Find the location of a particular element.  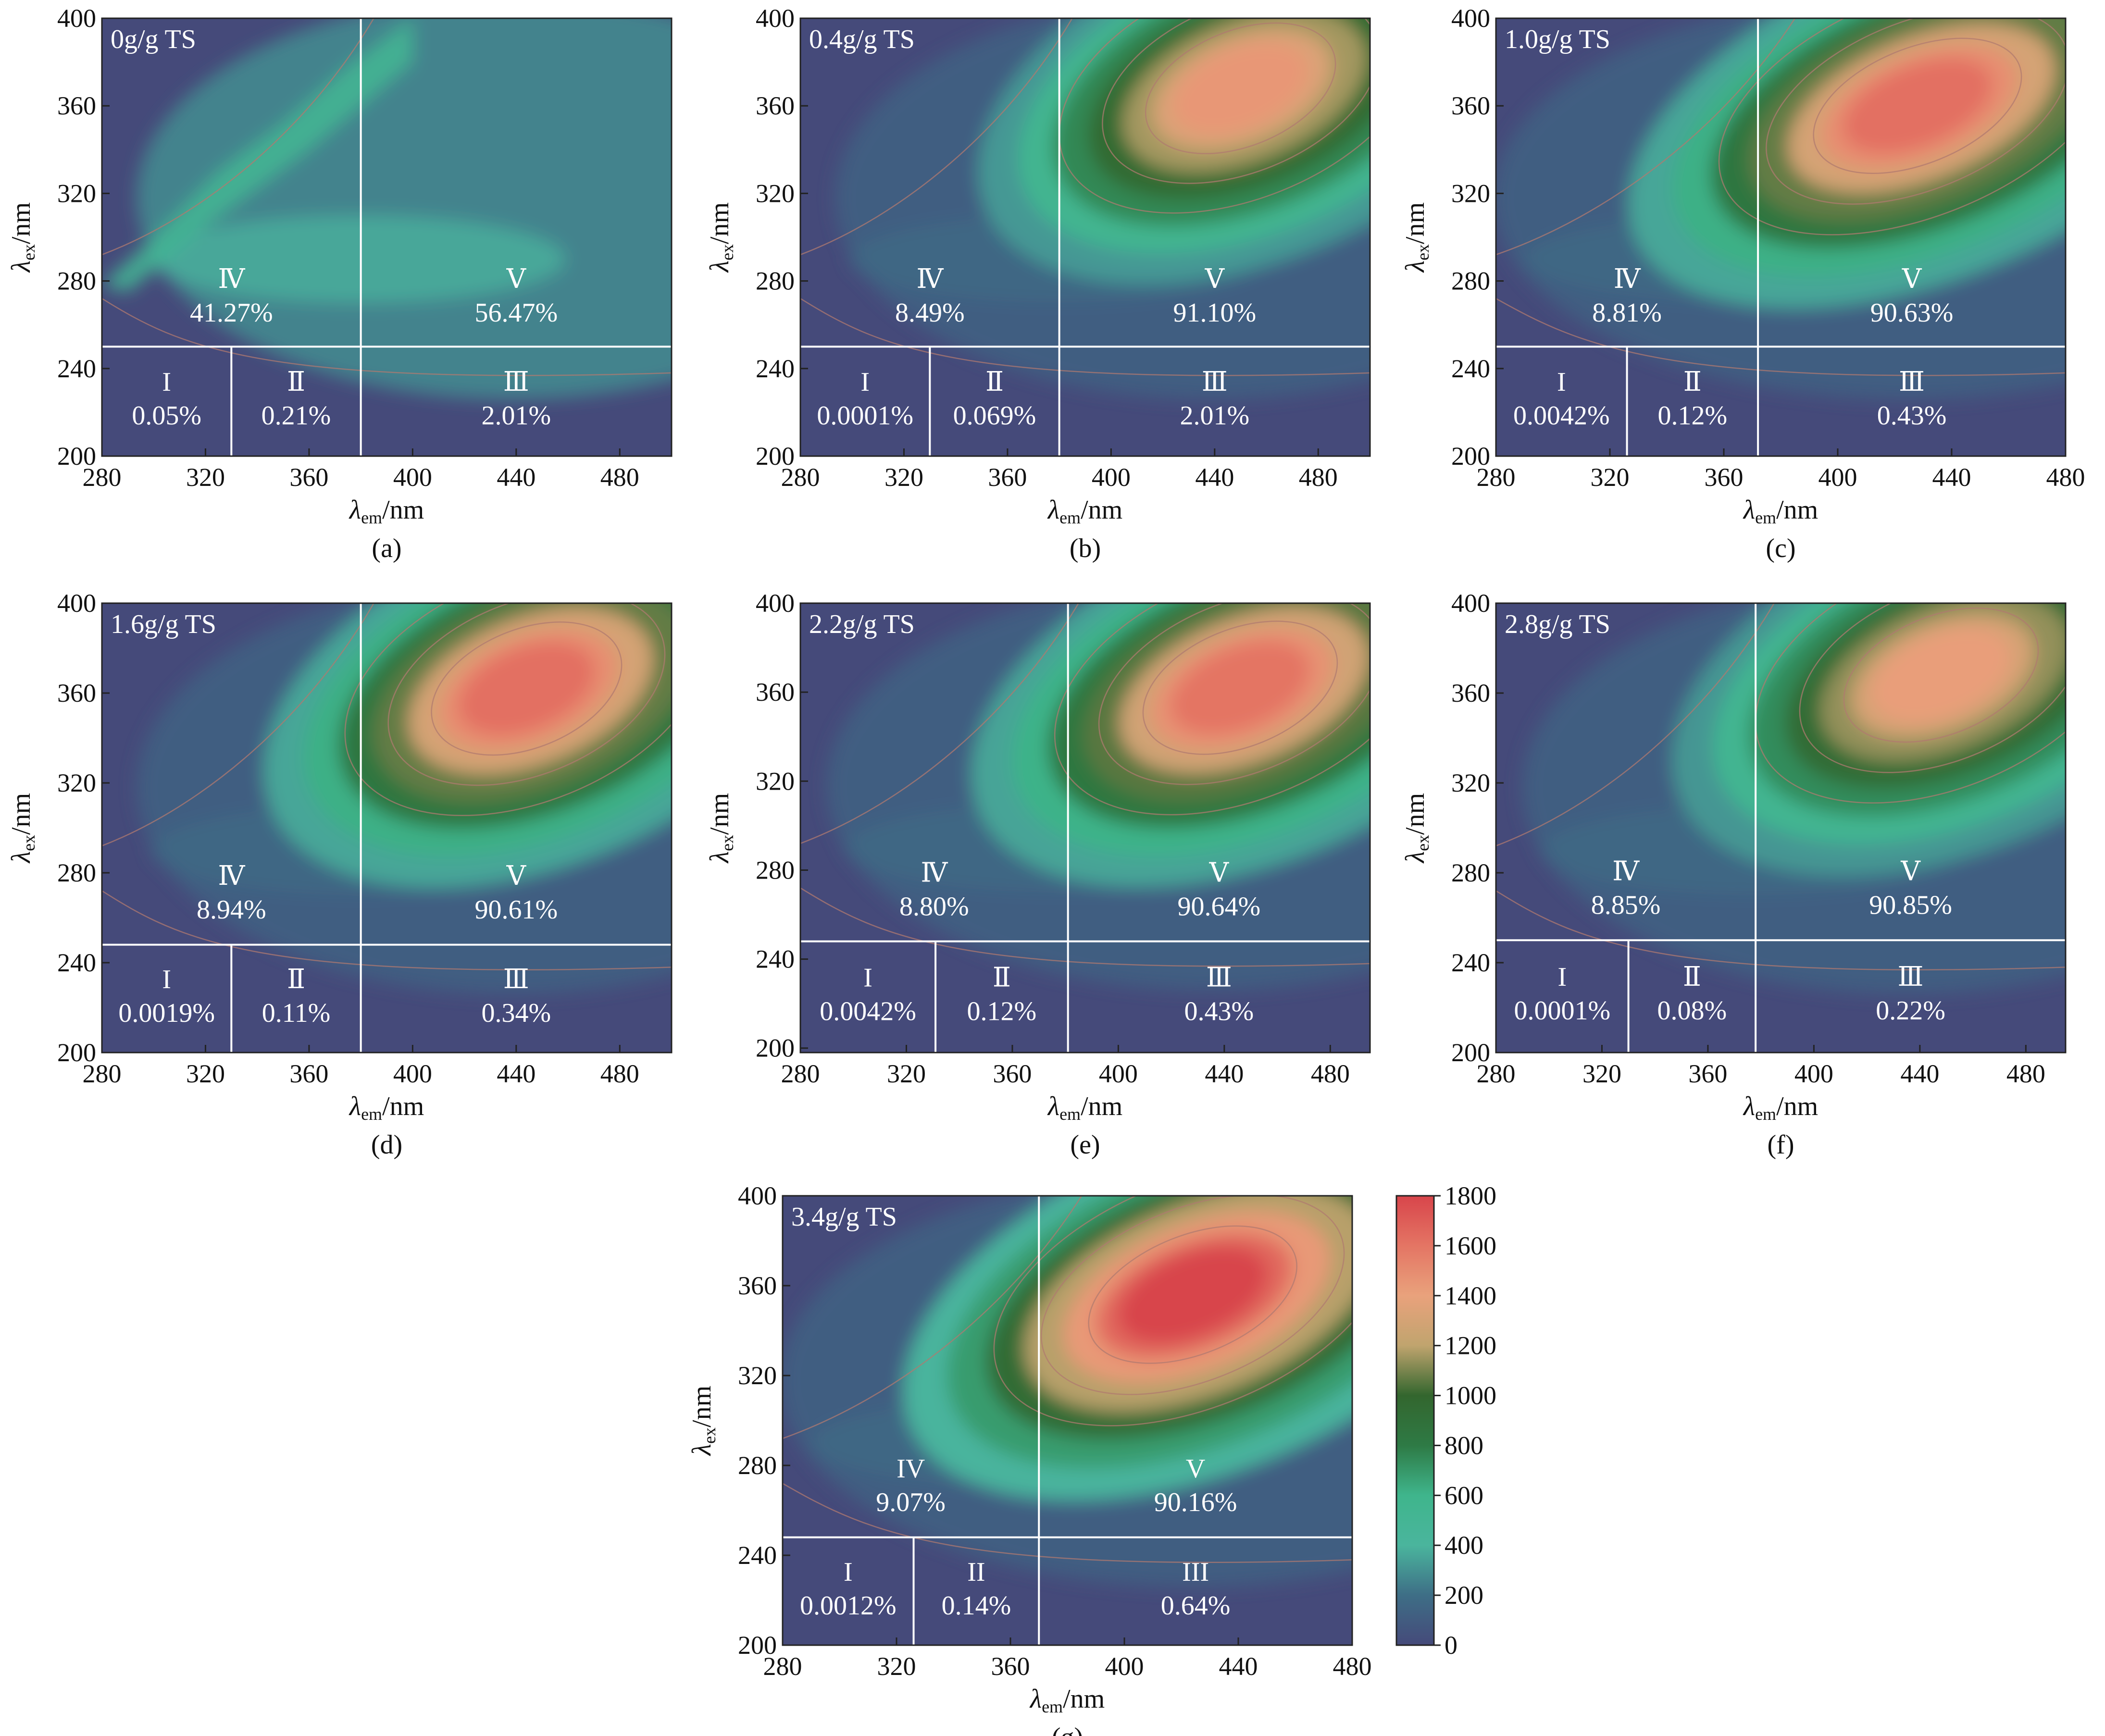

region-IV-percent: 8.85% is located at coordinates (1626, 905).